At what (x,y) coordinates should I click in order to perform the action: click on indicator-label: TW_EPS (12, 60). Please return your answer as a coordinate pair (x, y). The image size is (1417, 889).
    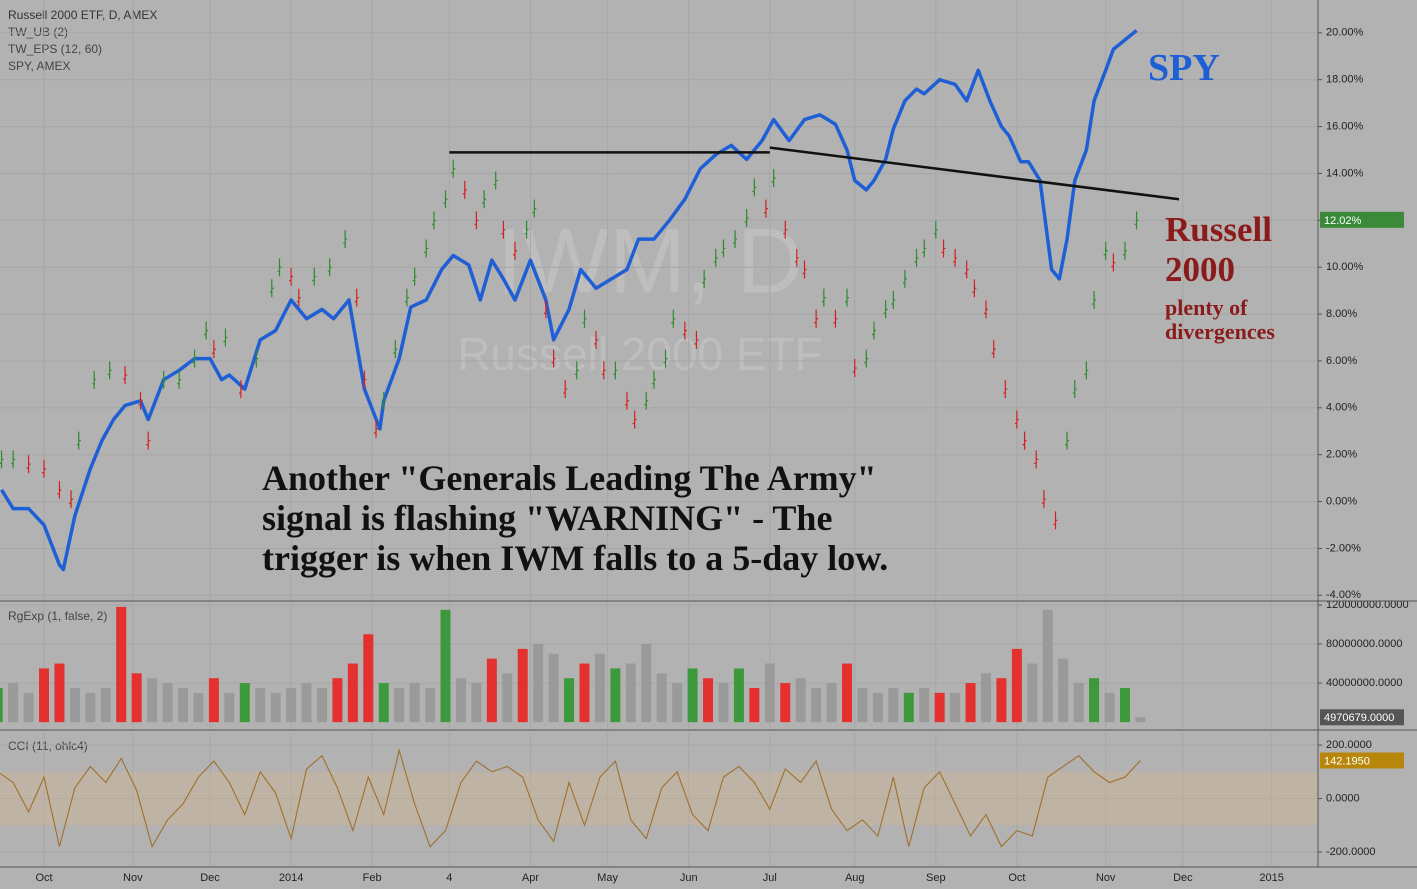
    Looking at the image, I should click on (55, 49).